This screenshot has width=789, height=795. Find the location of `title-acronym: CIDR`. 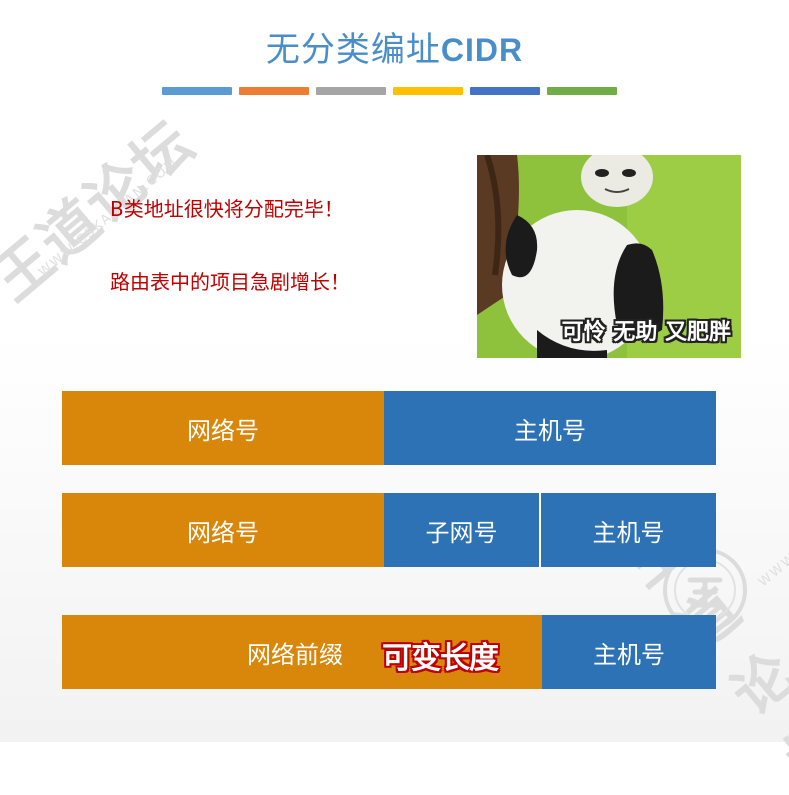

title-acronym: CIDR is located at coordinates (482, 50).